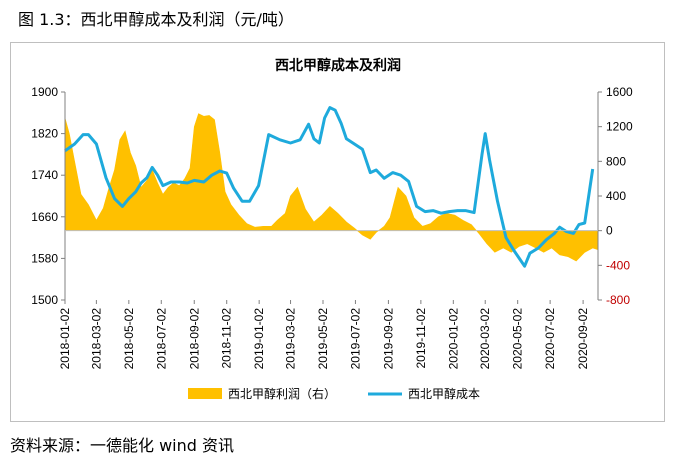  Describe the element at coordinates (291, 339) in the screenshot. I see `x-tick-label: 2019-03-02` at that location.